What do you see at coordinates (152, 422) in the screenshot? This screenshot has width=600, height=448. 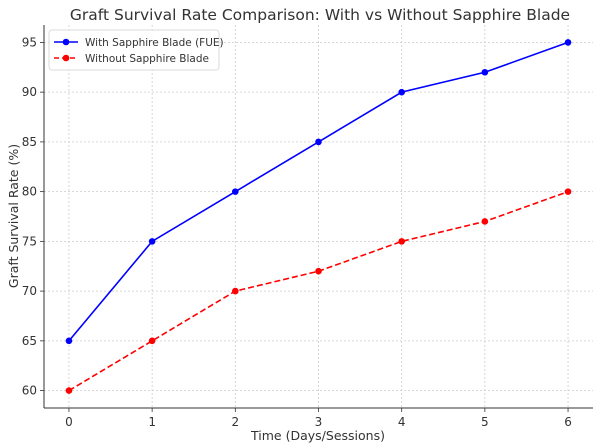 I see `x-tick-label: 1` at bounding box center [152, 422].